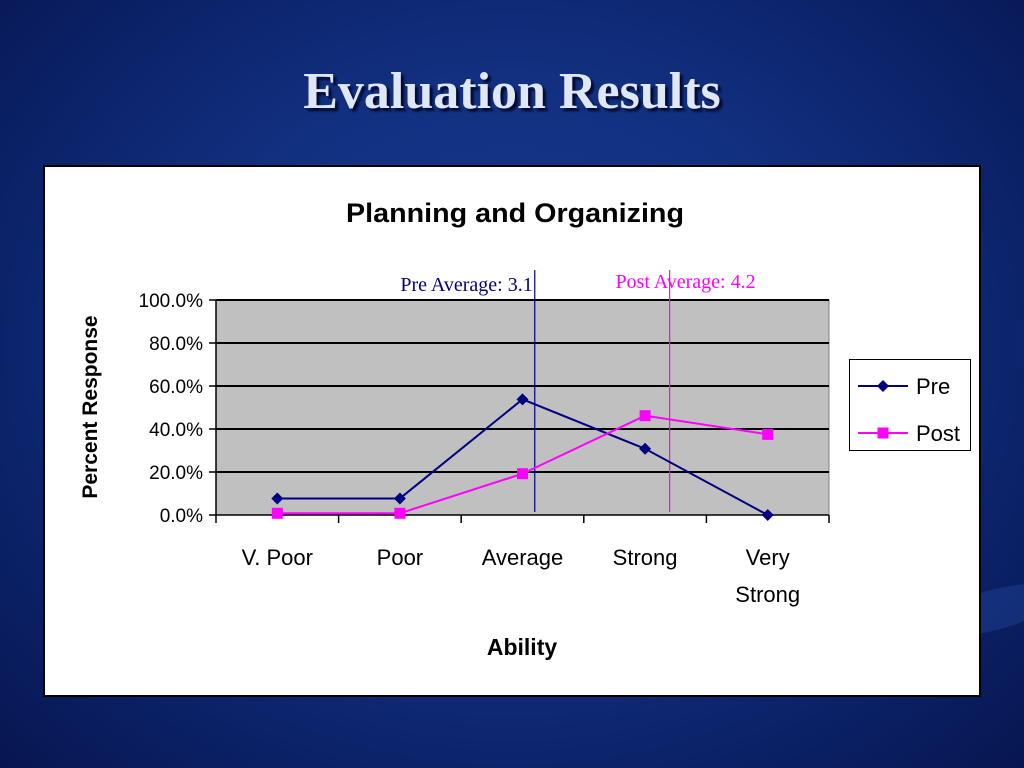  Describe the element at coordinates (768, 557) in the screenshot. I see `x-tick-label: Very` at that location.